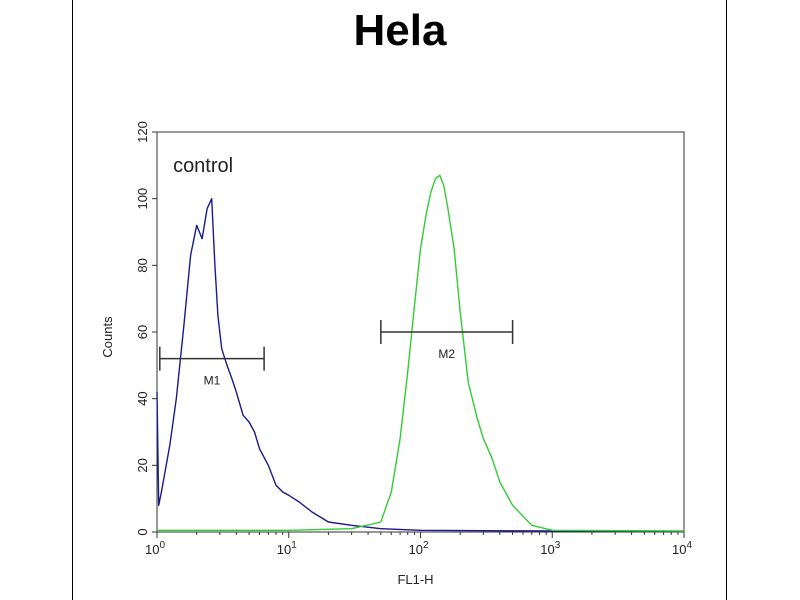  What do you see at coordinates (550, 548) in the screenshot?
I see `x-tick-label: 10³` at bounding box center [550, 548].